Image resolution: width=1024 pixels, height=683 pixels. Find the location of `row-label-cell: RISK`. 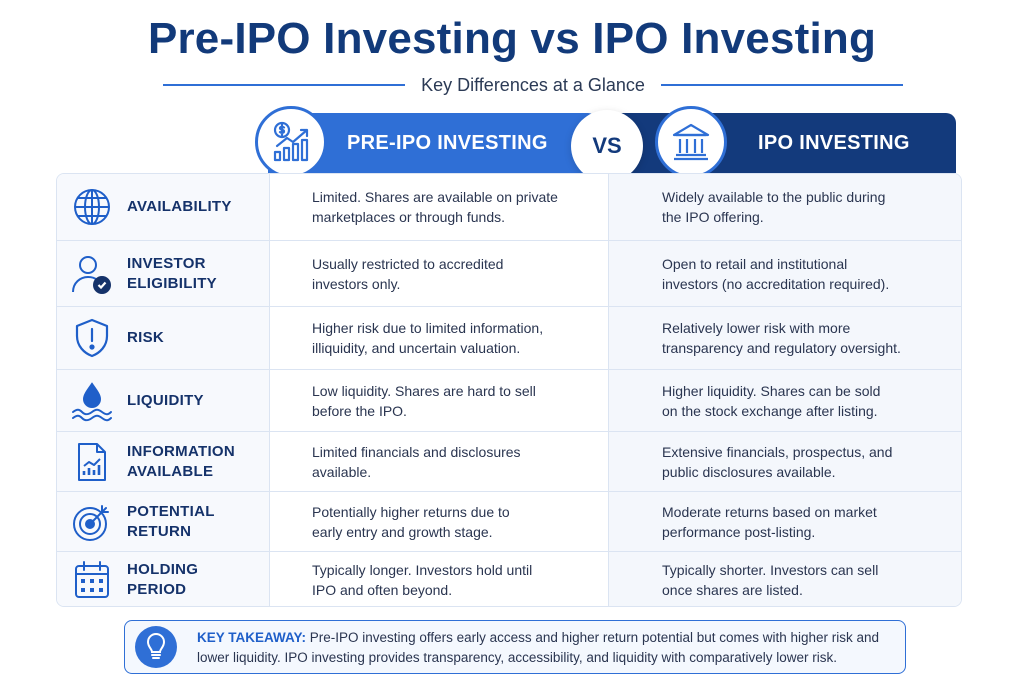

row-label-cell: RISK is located at coordinates (163, 338).